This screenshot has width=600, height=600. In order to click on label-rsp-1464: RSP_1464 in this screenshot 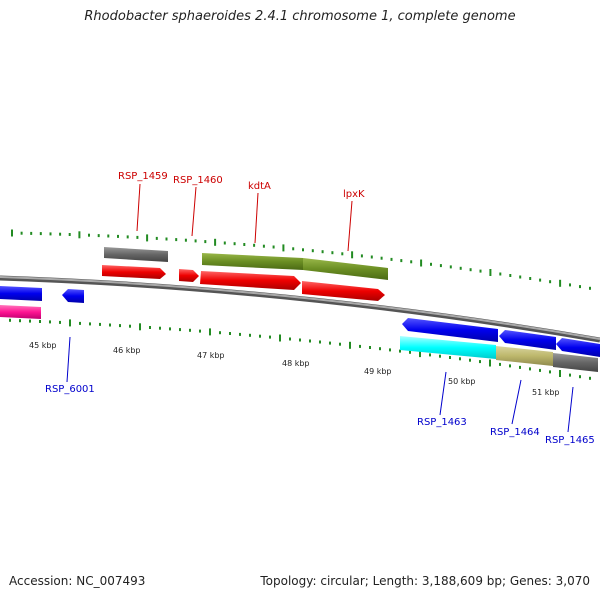, I will do `click(515, 432)`.